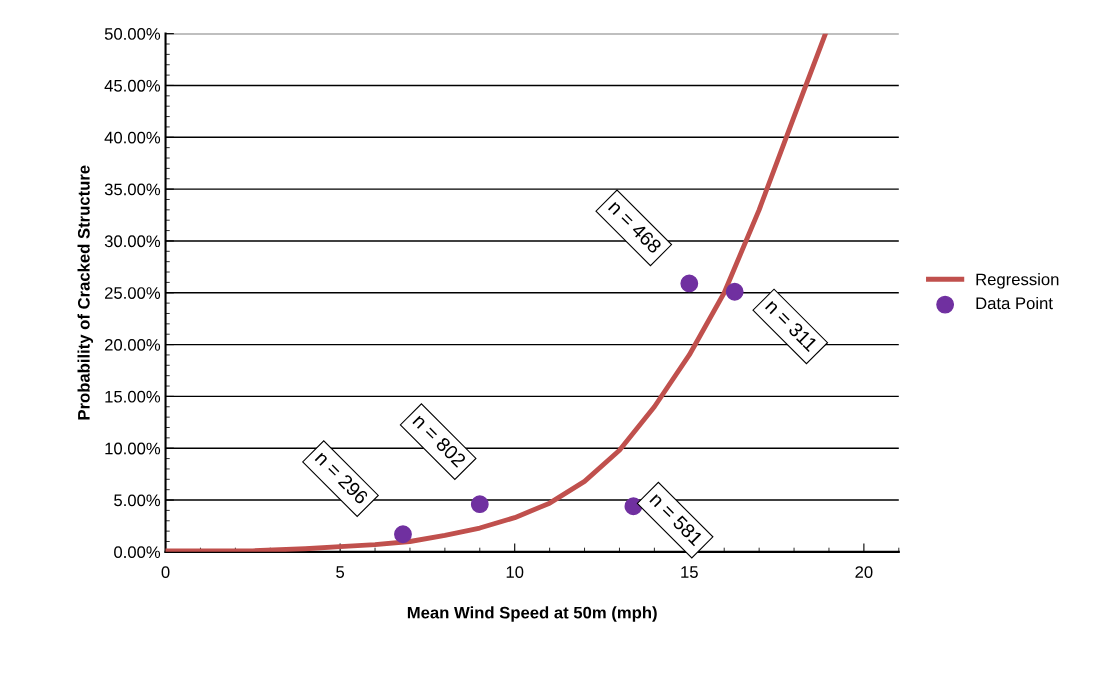  Describe the element at coordinates (676, 519) in the screenshot. I see `annotation: n = 581` at that location.